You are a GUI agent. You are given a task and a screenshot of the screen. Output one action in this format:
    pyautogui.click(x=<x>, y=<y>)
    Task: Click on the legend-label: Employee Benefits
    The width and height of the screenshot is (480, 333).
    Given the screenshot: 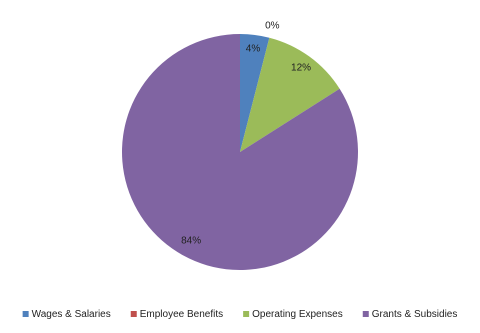 What is the action you would take?
    pyautogui.click(x=181, y=314)
    